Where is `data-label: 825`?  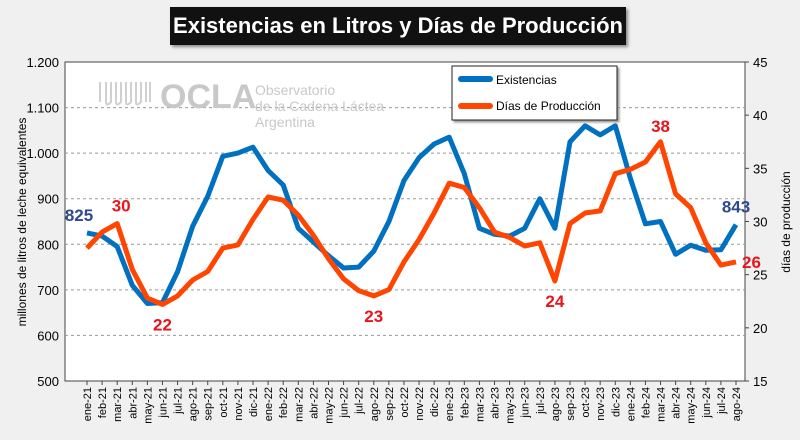 data-label: 825 is located at coordinates (79, 215).